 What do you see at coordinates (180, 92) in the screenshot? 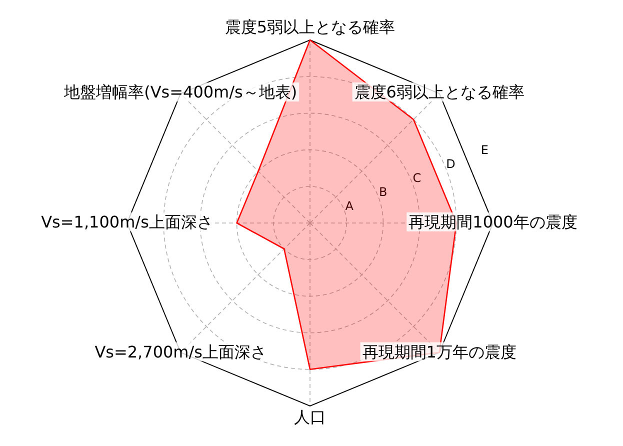
I see `spoke-label: 地盤増幅率(Vs=400m/s～地表)` at bounding box center [180, 92].